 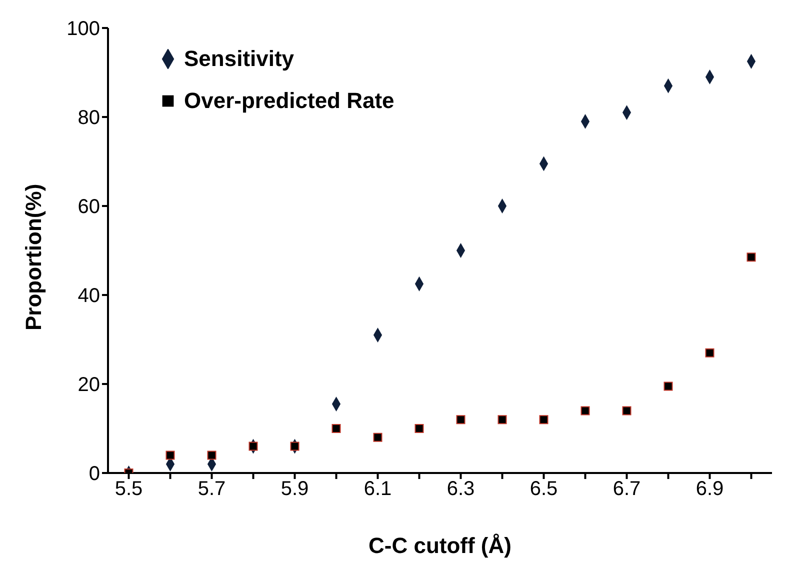 What do you see at coordinates (710, 489) in the screenshot?
I see `x-tick-label: 6.9` at bounding box center [710, 489].